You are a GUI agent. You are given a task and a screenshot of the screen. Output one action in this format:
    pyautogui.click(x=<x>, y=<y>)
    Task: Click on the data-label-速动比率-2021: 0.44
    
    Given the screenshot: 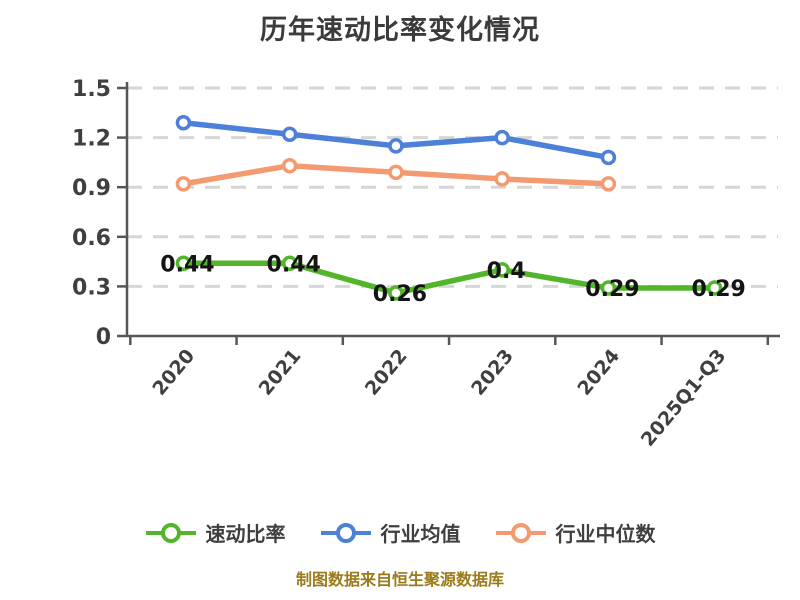 What is the action you would take?
    pyautogui.click(x=294, y=264)
    